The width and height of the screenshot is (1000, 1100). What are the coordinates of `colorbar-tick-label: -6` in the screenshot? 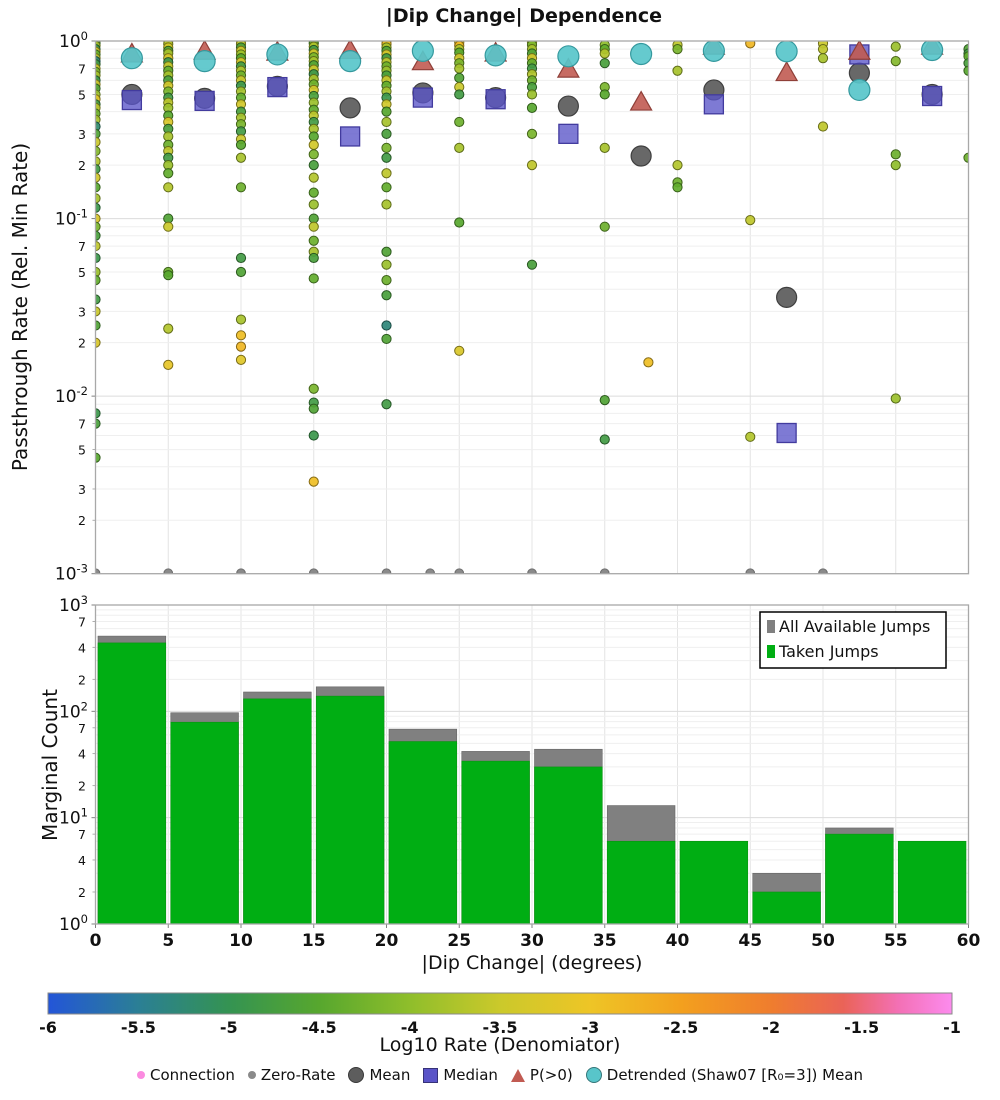 It's located at (48, 1027).